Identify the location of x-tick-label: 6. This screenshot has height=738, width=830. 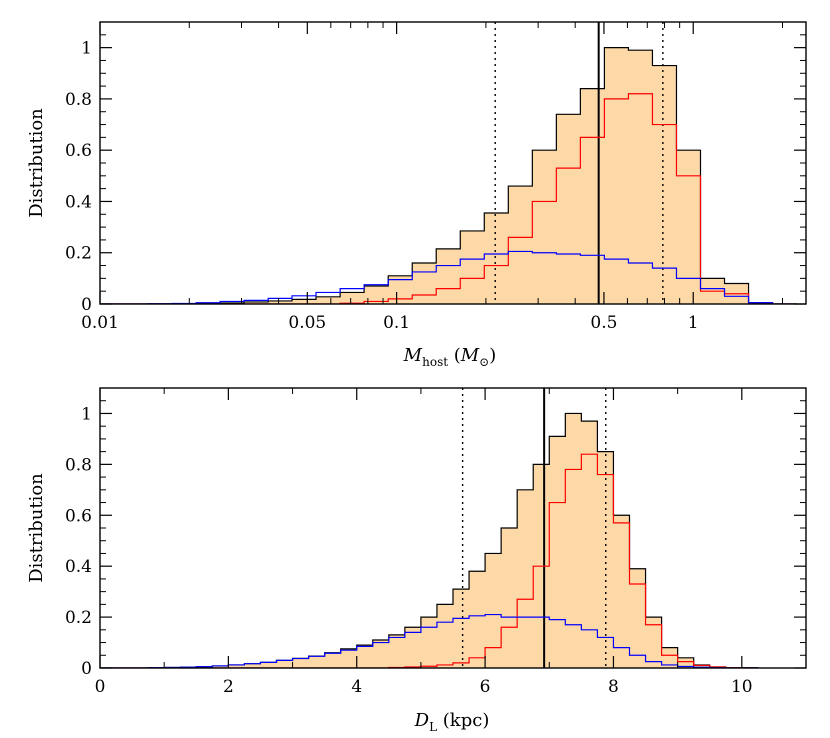
(485, 687).